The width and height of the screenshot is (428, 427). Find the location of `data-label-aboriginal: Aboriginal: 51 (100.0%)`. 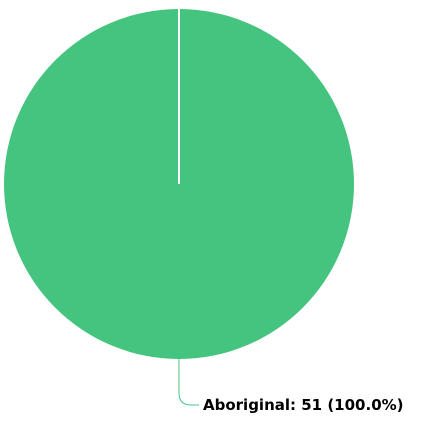

data-label-aboriginal: Aboriginal: 51 (100.0%) is located at coordinates (303, 405).